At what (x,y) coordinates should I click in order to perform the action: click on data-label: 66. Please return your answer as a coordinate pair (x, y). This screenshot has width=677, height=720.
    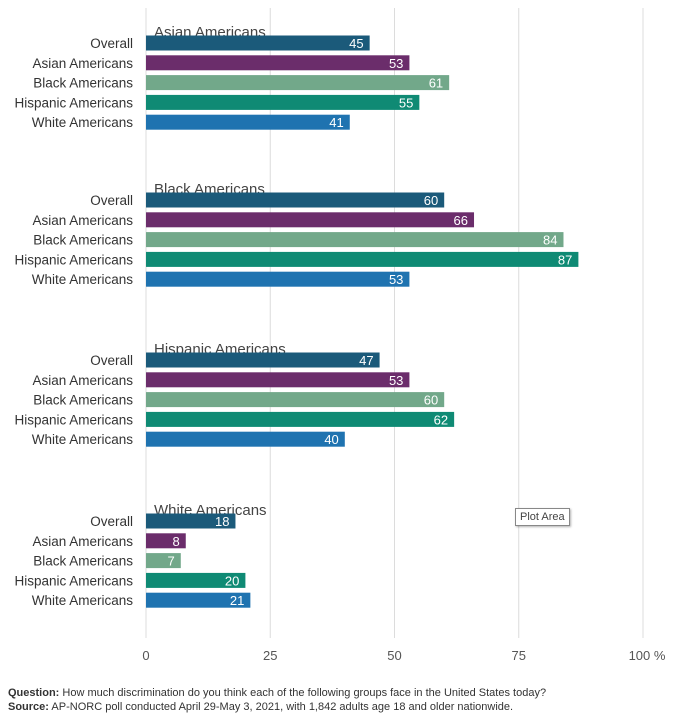
    Looking at the image, I should click on (461, 220).